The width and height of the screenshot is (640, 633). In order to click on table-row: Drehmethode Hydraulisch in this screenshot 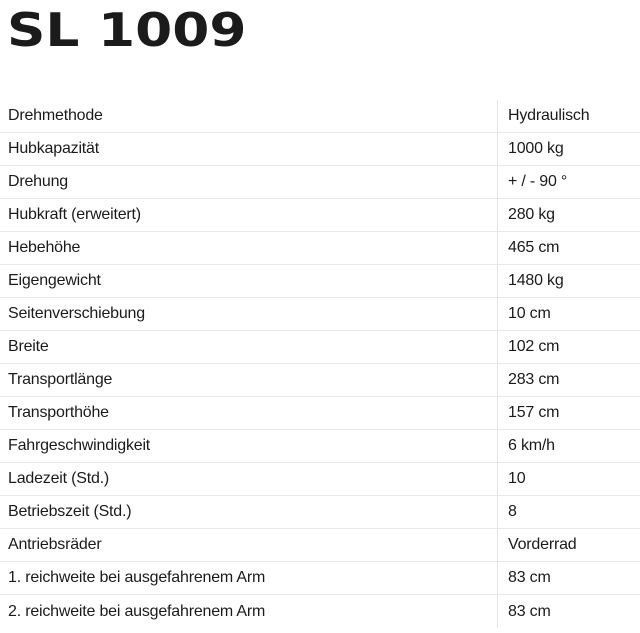, I will do `click(320, 116)`.